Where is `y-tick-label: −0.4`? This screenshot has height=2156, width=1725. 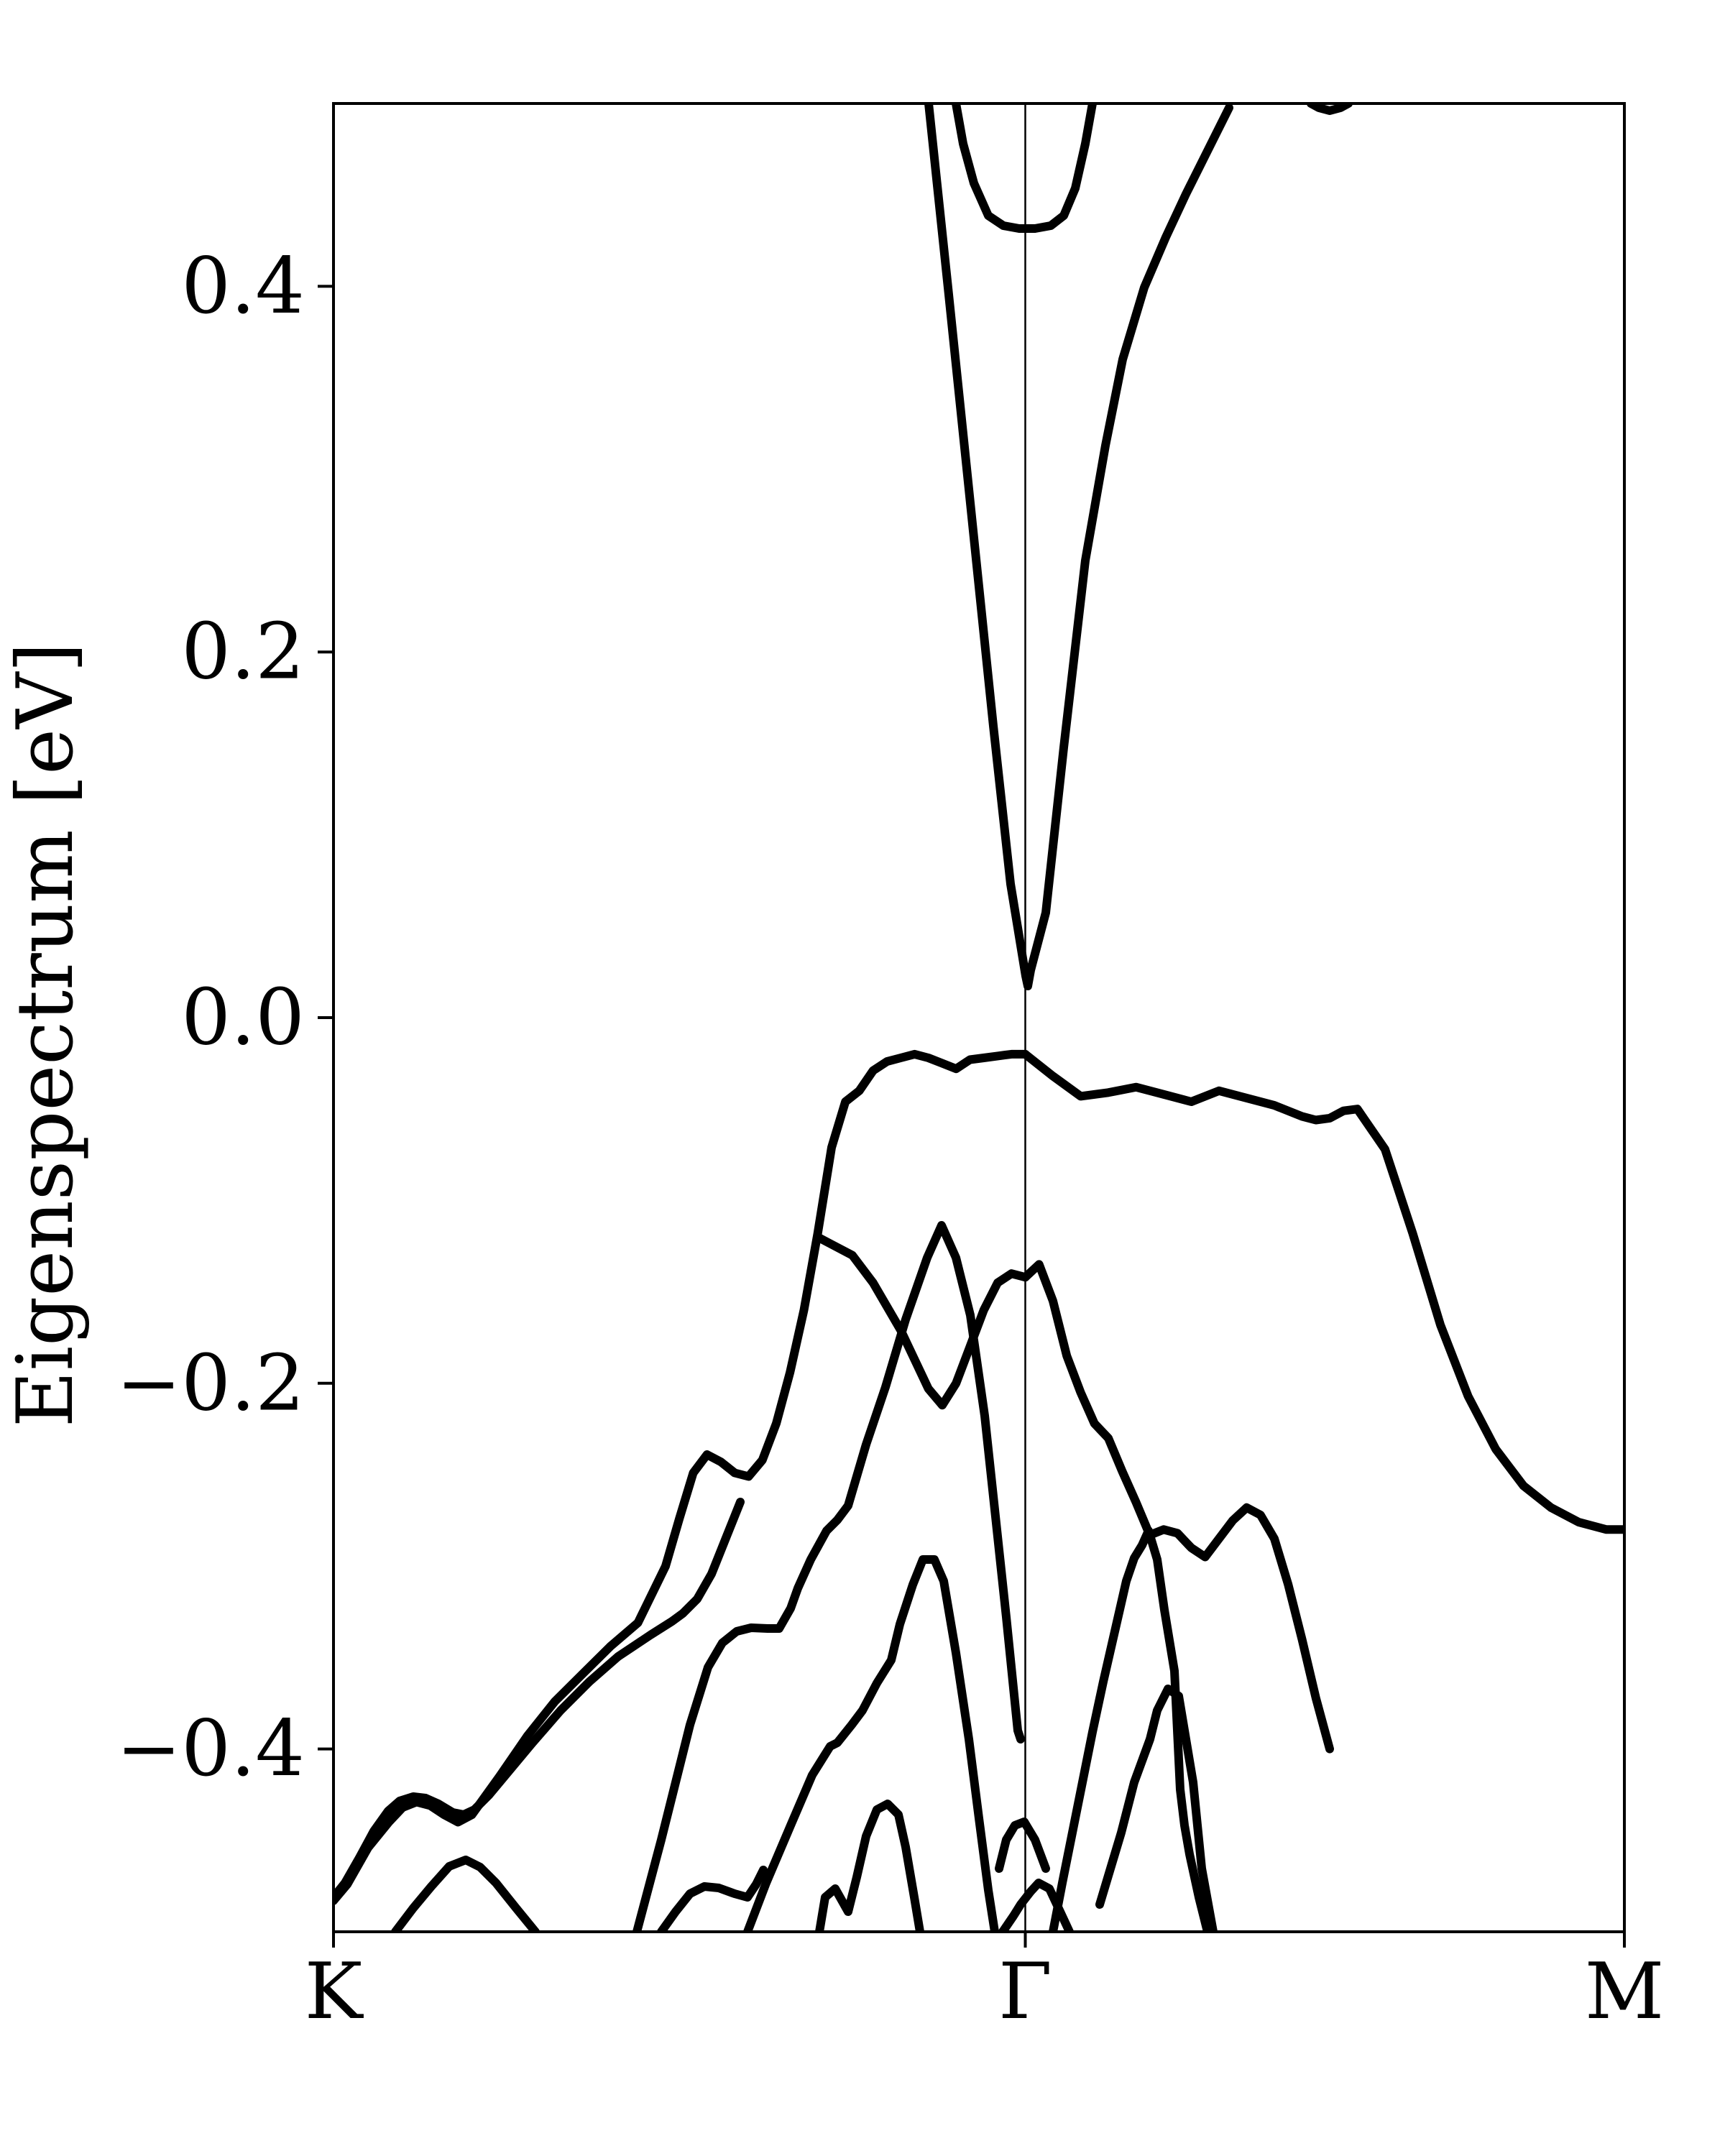
y-tick-label: −0.4 is located at coordinates (210, 1749).